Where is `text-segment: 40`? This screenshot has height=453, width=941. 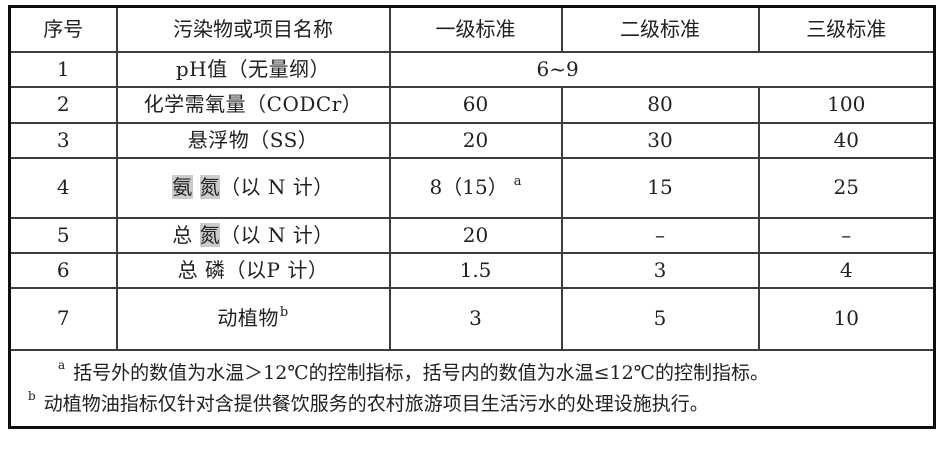
text-segment: 40 is located at coordinates (846, 139).